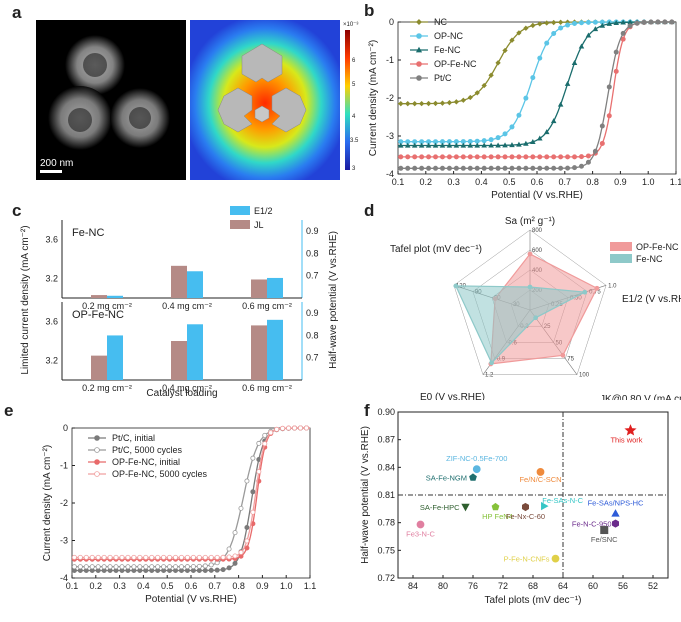 The height and width of the screenshot is (622, 681). Describe the element at coordinates (620, 182) in the screenshot. I see `x-tick-label: 0.9` at that location.